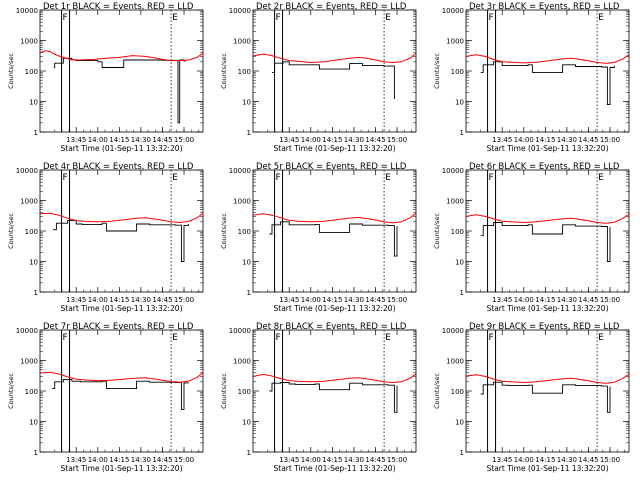  What do you see at coordinates (118, 327) in the screenshot?
I see `panel-title: Det 7r BLACK = Events, RED = LLD` at bounding box center [118, 327].